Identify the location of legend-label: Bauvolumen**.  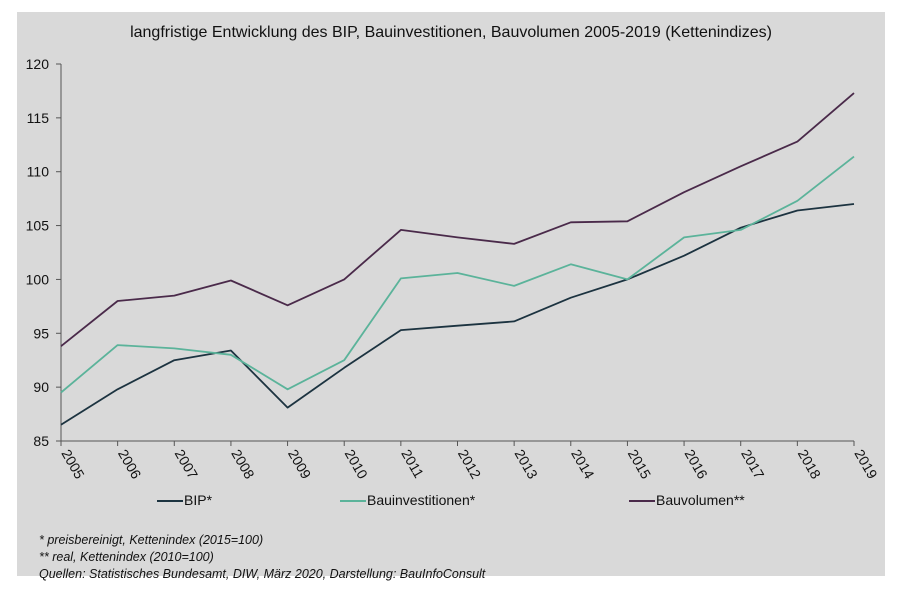
(700, 500).